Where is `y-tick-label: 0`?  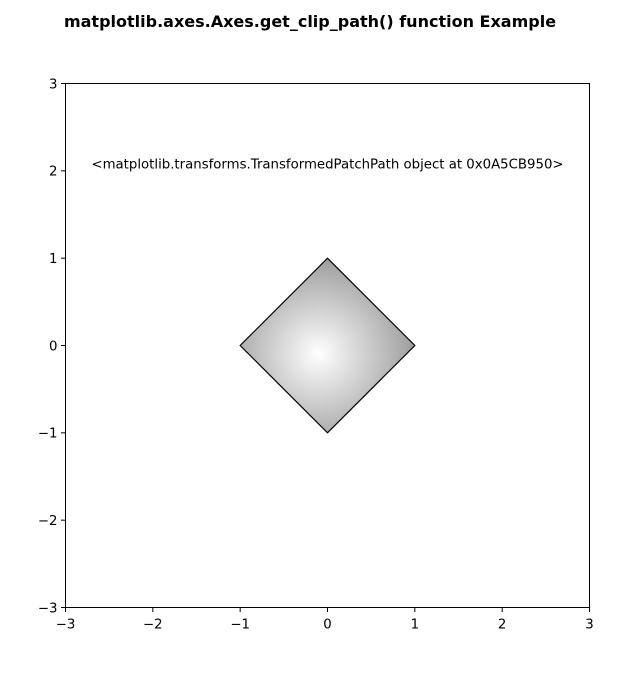 y-tick-label: 0 is located at coordinates (53, 346).